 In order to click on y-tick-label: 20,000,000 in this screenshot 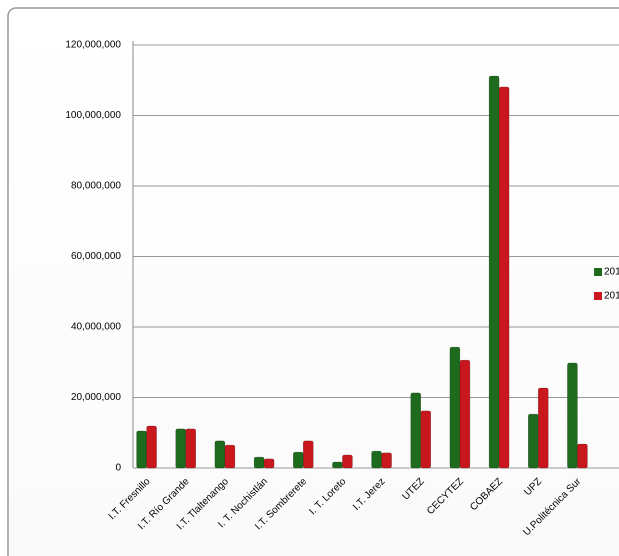, I will do `click(96, 397)`.